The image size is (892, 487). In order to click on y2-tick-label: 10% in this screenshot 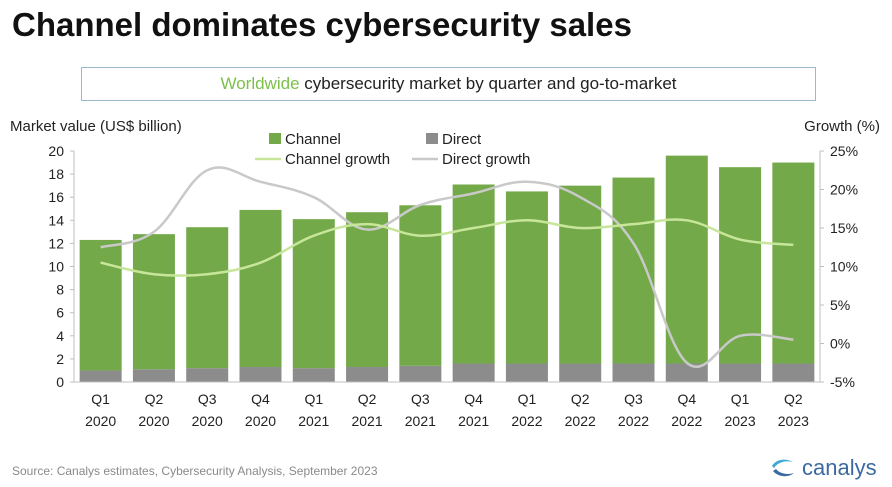, I will do `click(844, 267)`.